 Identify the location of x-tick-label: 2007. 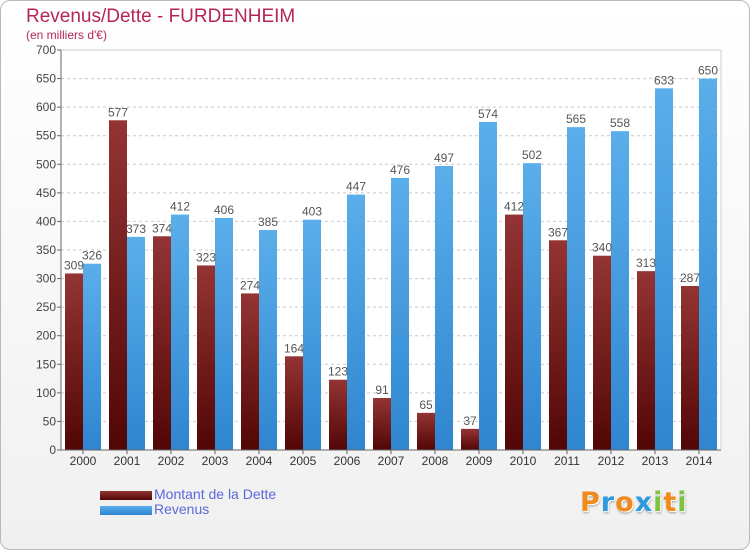
(391, 461).